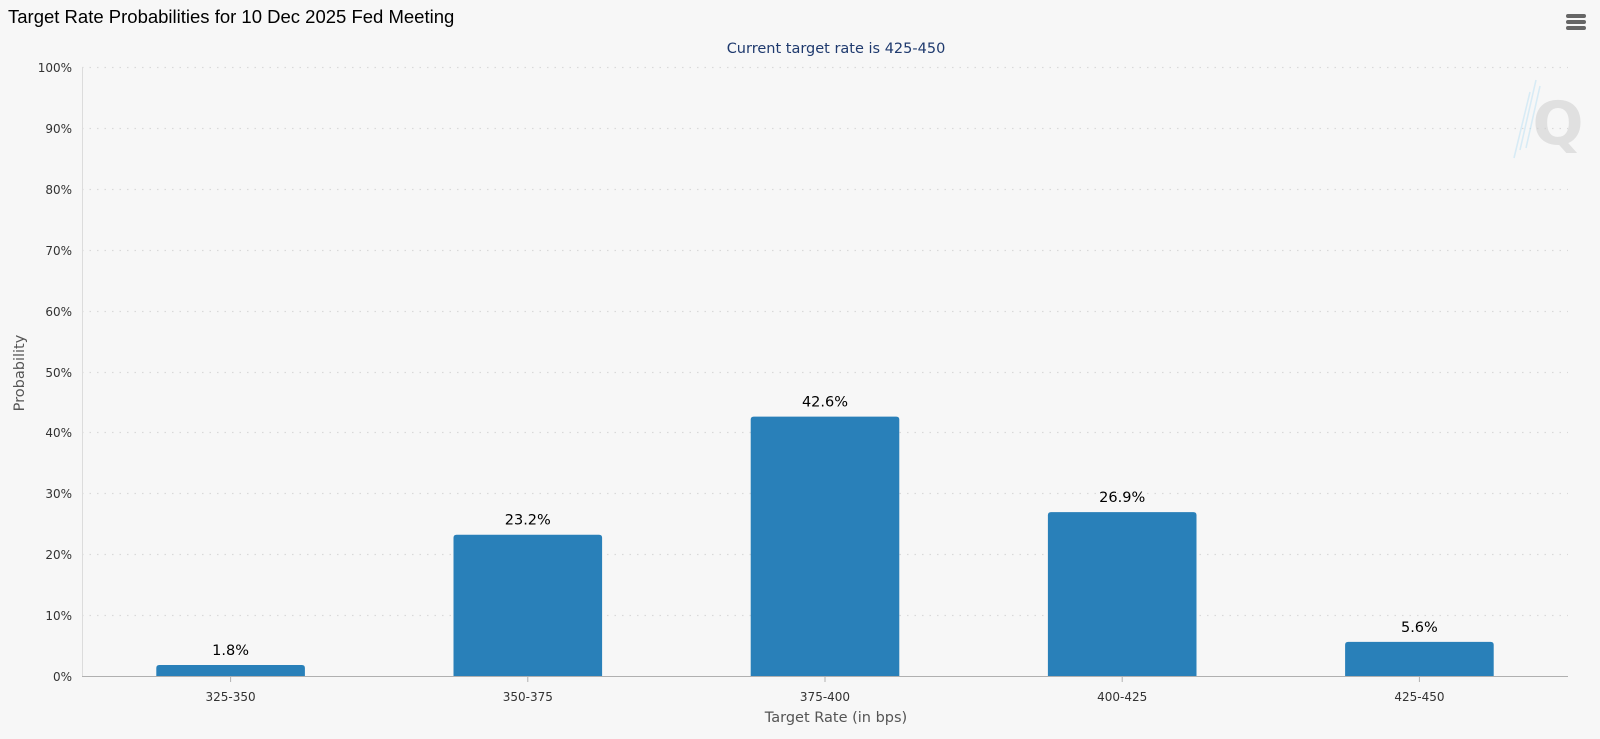  What do you see at coordinates (58, 555) in the screenshot?
I see `y-tick-label: 20%` at bounding box center [58, 555].